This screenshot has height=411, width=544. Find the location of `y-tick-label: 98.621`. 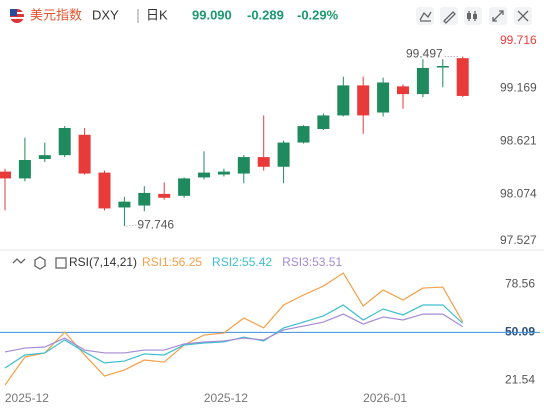

y-tick-label: 98.621 is located at coordinates (518, 141).